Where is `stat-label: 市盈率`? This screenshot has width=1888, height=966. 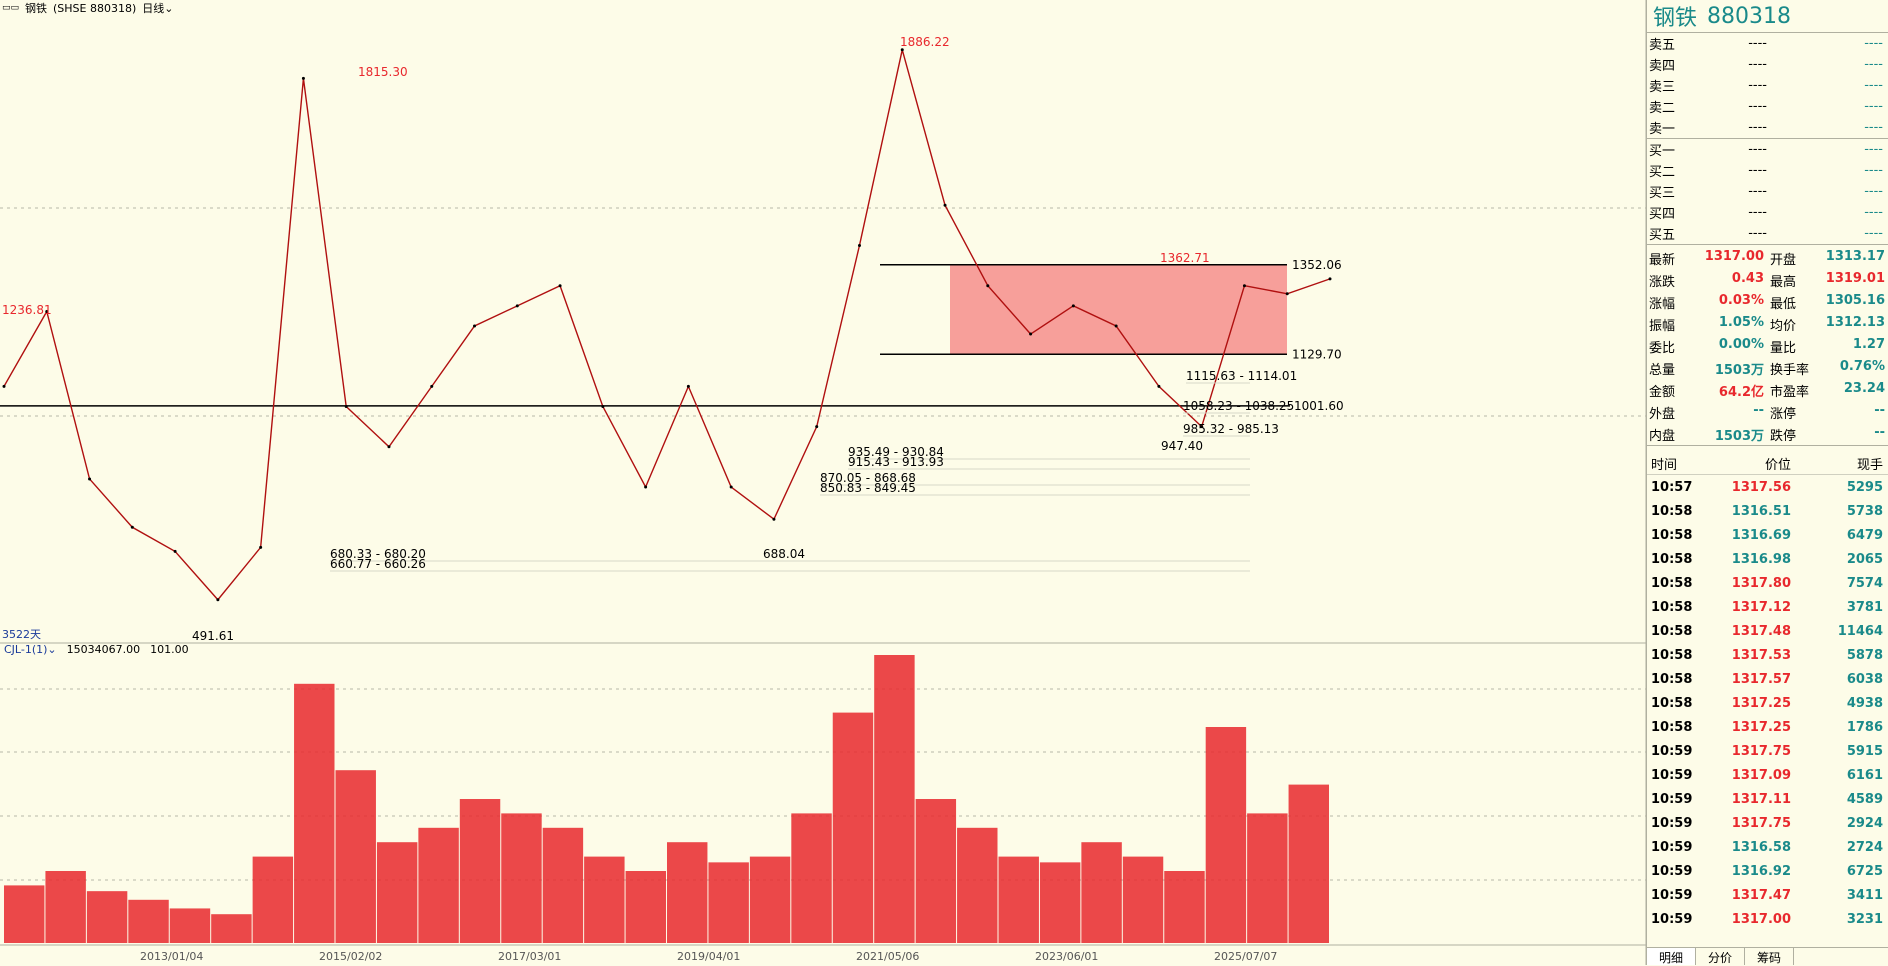
stat-label: 市盈率 is located at coordinates (1790, 392).